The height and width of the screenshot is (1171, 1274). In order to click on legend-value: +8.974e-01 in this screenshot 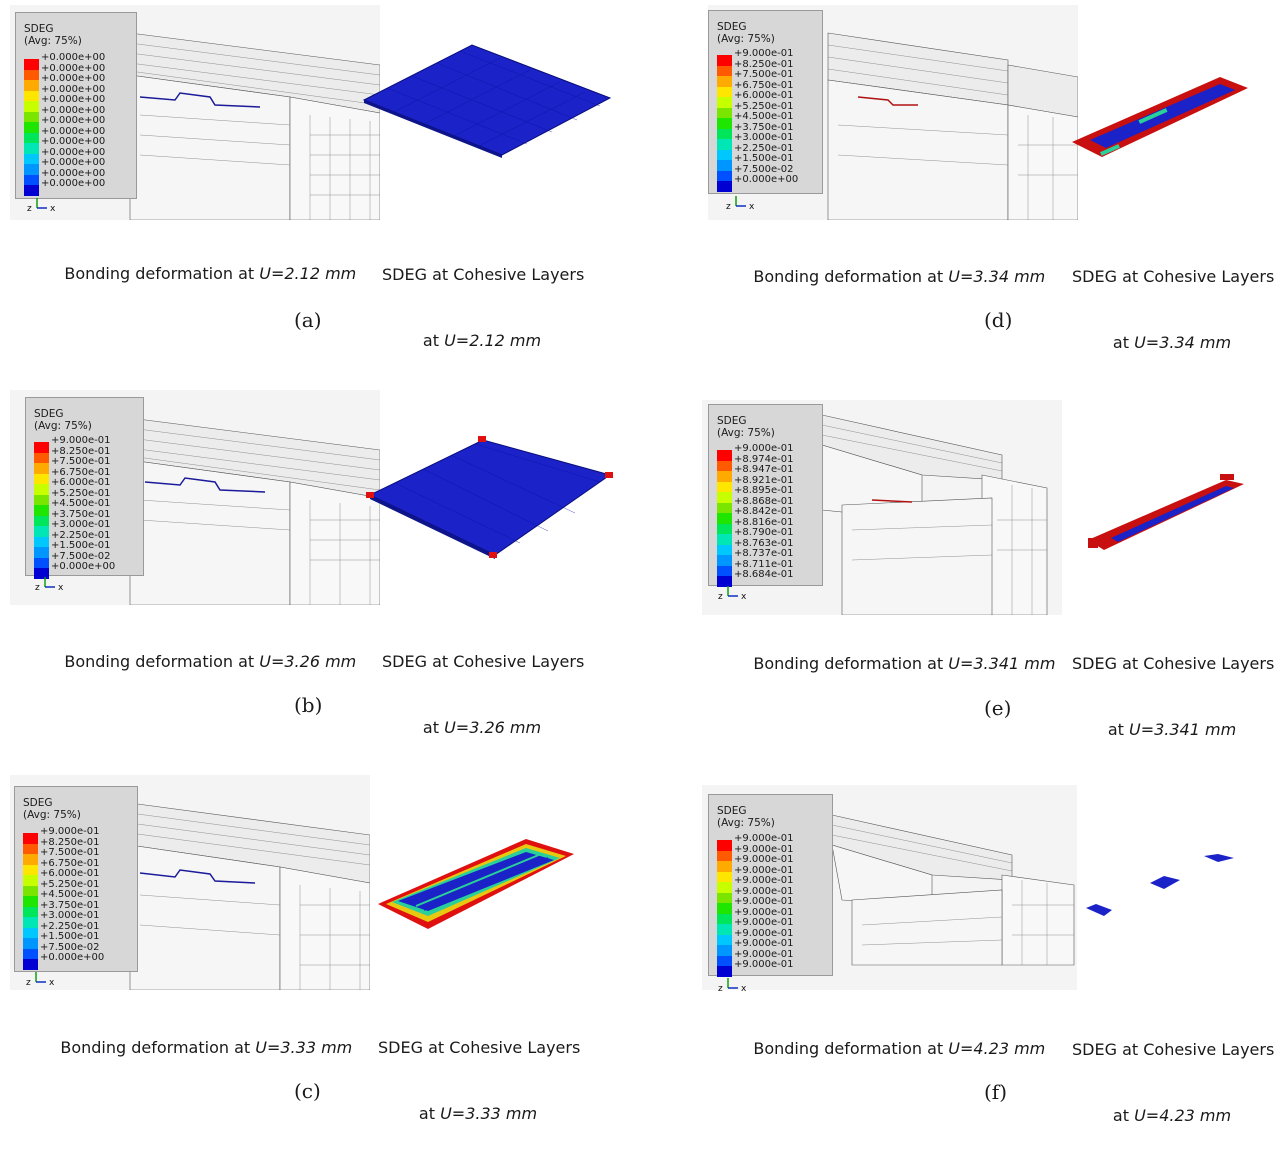, I will do `click(764, 459)`.